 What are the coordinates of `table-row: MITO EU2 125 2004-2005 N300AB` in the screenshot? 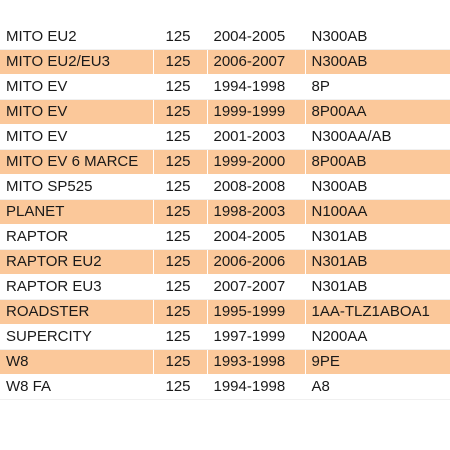 It's located at (225, 37).